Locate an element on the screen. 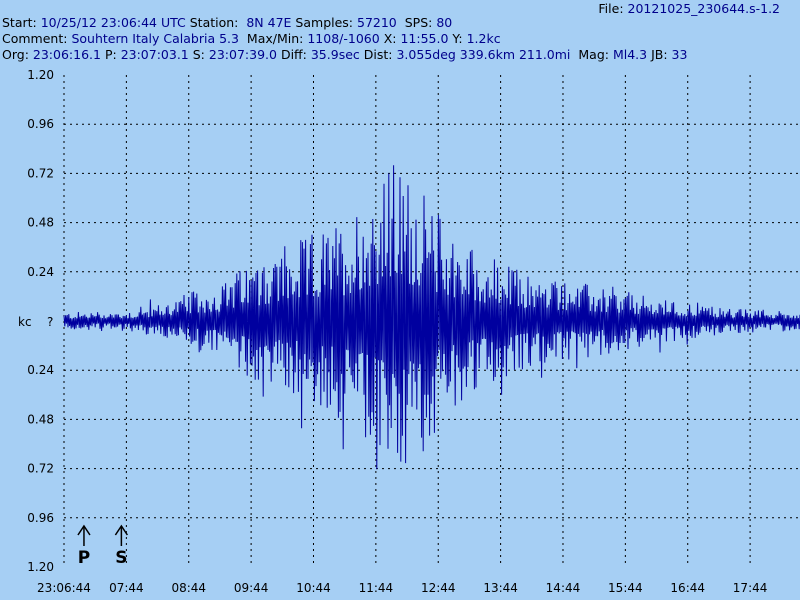 The image size is (800, 600). s-value: 23:07:39.0 is located at coordinates (242, 54).